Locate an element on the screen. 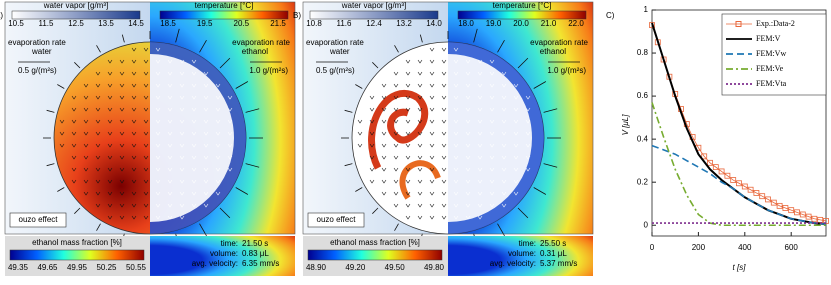 The image size is (831, 285). evaporation-label: water is located at coordinates (41, 51).